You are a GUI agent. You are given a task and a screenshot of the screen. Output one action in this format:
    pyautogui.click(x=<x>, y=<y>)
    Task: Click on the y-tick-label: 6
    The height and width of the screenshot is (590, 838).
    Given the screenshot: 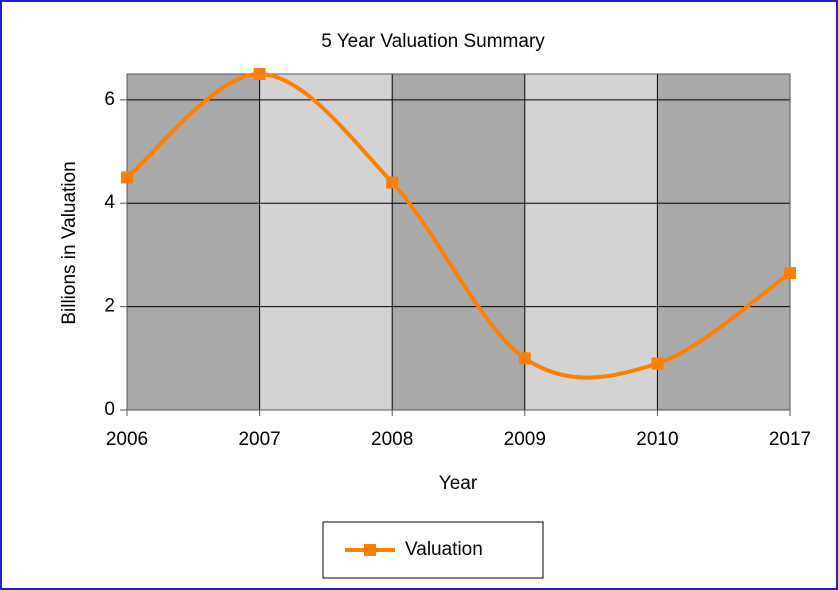 What is the action you would take?
    pyautogui.click(x=109, y=99)
    